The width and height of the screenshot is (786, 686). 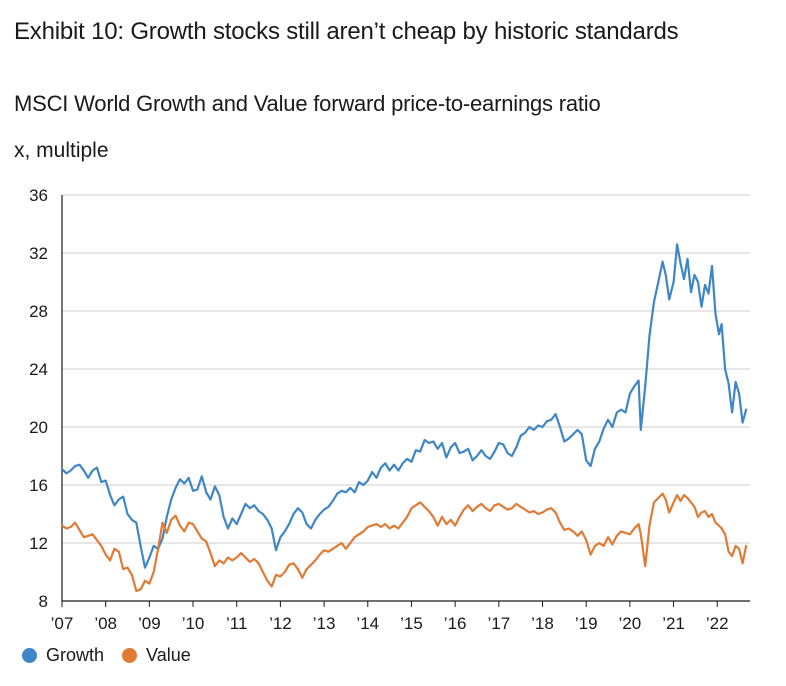 What do you see at coordinates (75, 655) in the screenshot?
I see `legend-label-growth: Growth` at bounding box center [75, 655].